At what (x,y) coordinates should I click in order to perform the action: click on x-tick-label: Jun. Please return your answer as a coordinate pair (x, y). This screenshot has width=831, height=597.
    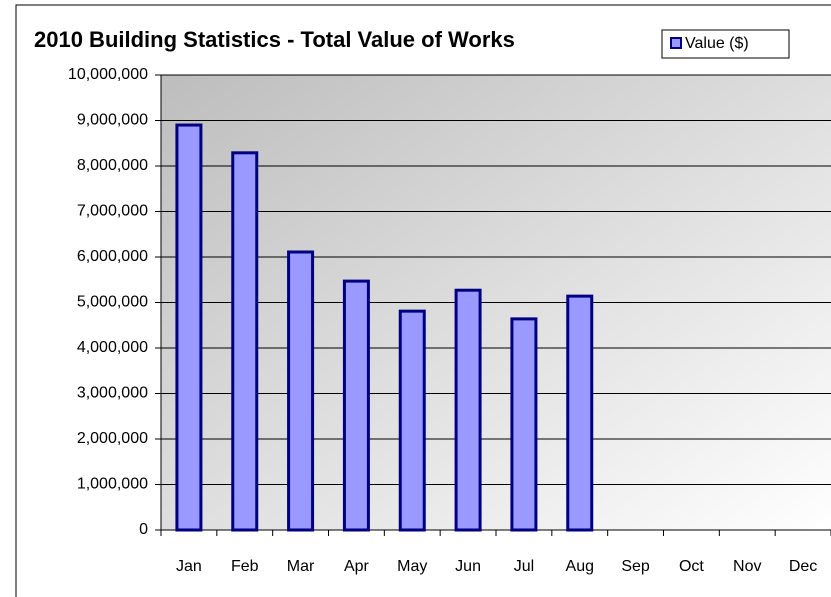
    Looking at the image, I should click on (468, 566).